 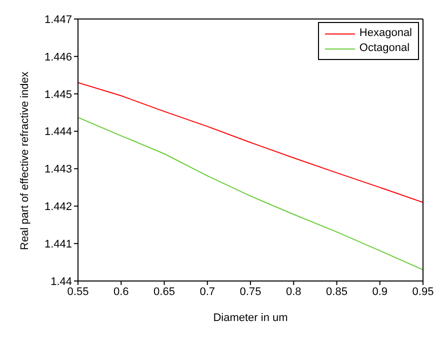 What do you see at coordinates (58, 57) in the screenshot?
I see `y-tick-label: 1.446` at bounding box center [58, 57].